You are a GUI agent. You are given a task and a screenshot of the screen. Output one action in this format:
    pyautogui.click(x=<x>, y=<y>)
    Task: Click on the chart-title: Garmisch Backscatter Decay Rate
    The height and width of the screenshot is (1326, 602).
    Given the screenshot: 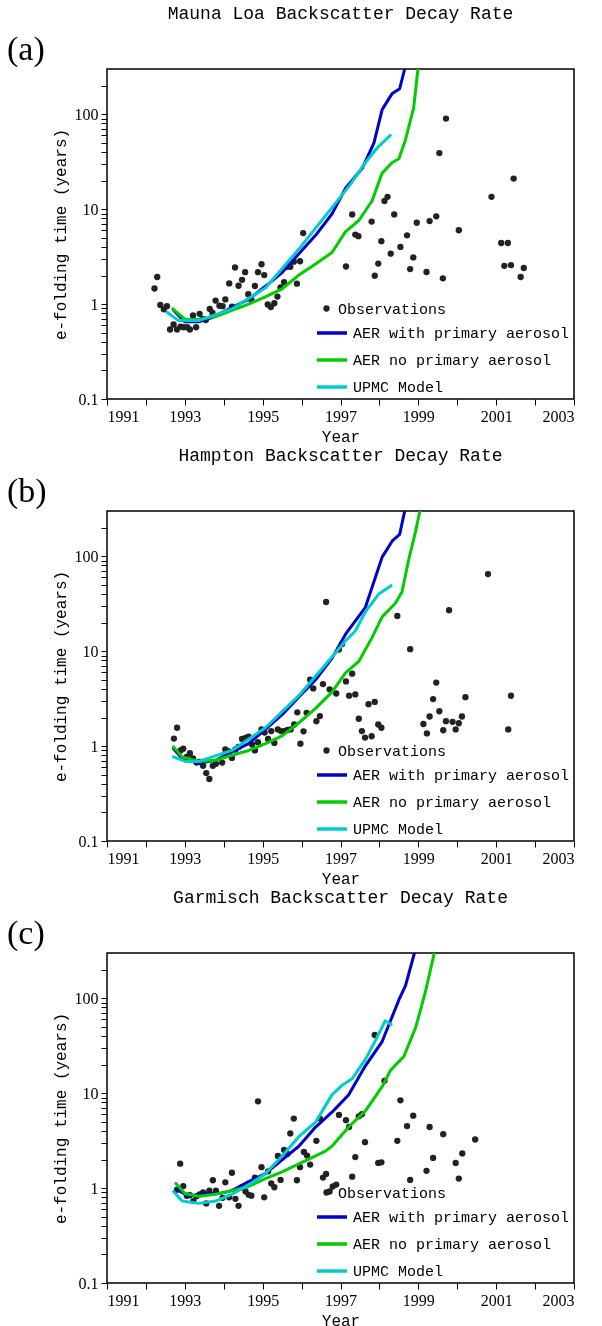 What is the action you would take?
    pyautogui.click(x=340, y=898)
    